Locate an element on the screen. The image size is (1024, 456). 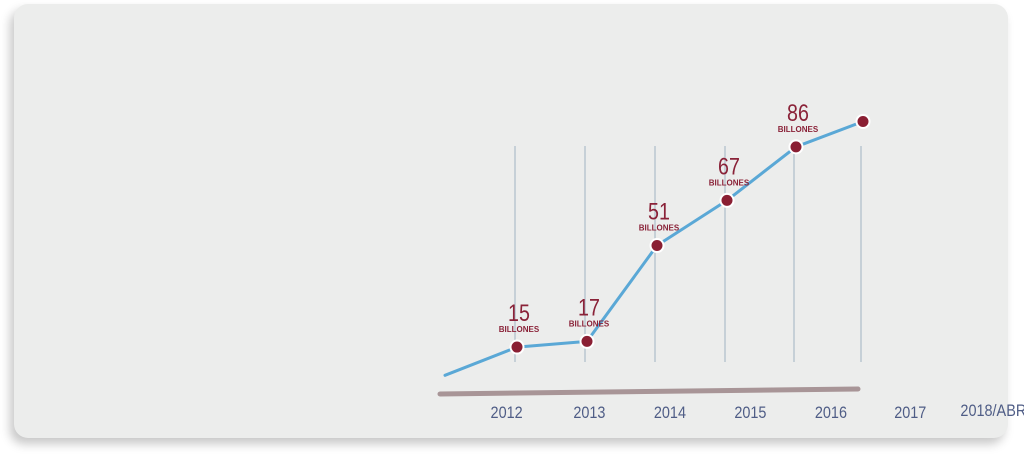
data-point-2015 is located at coordinates (657, 246).